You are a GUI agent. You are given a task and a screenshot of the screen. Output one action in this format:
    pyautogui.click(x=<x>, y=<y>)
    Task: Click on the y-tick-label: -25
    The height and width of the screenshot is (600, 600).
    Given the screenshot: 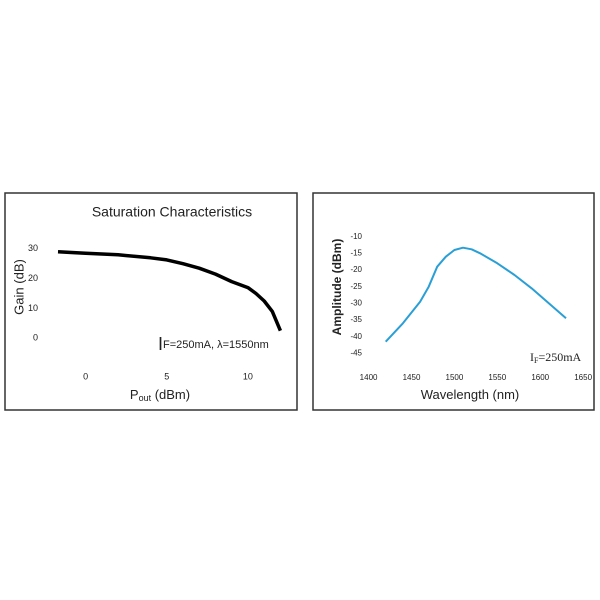 What is the action you would take?
    pyautogui.click(x=356, y=286)
    